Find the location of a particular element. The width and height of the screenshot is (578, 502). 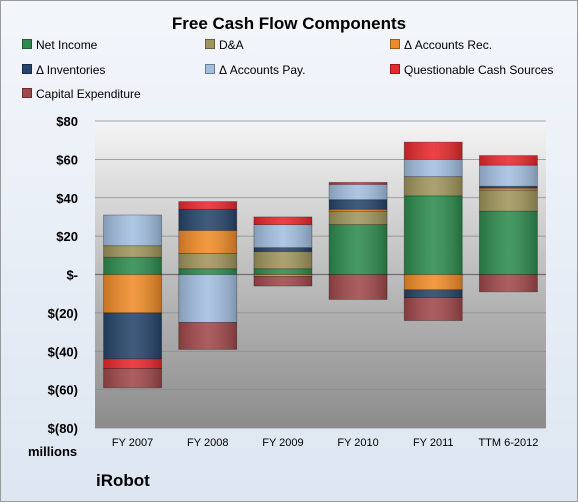

y-tick-label: $(60) is located at coordinates (63, 390).